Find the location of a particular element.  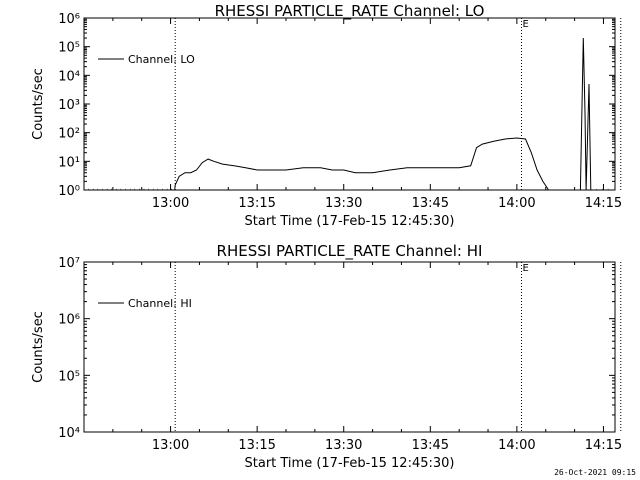

legend-label: Channel: LO is located at coordinates (161, 59).